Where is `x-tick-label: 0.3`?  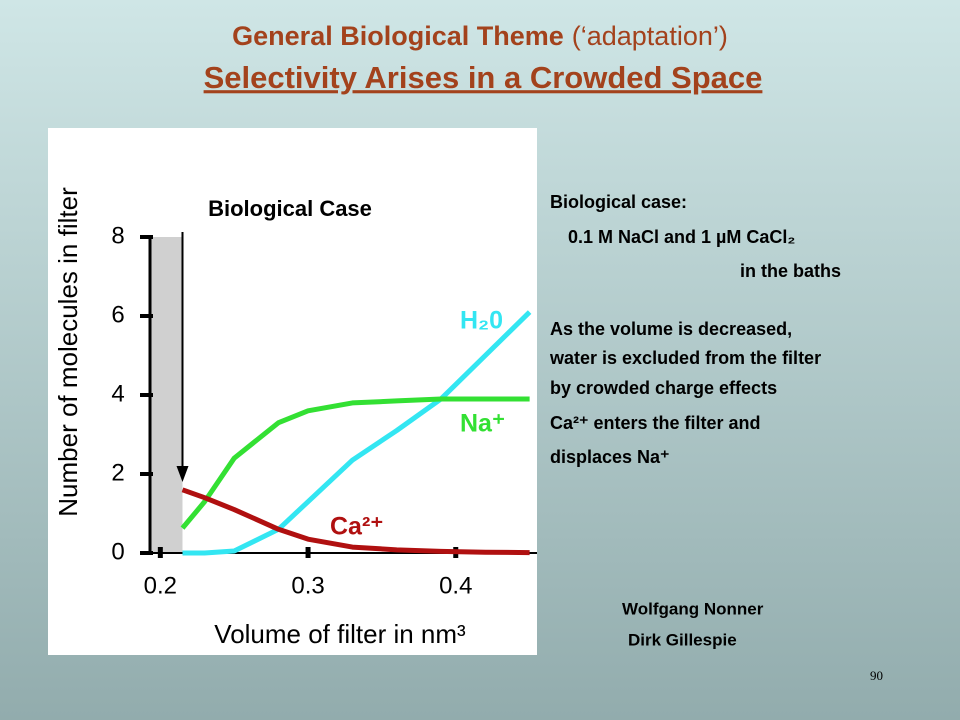 x-tick-label: 0.3 is located at coordinates (307, 585).